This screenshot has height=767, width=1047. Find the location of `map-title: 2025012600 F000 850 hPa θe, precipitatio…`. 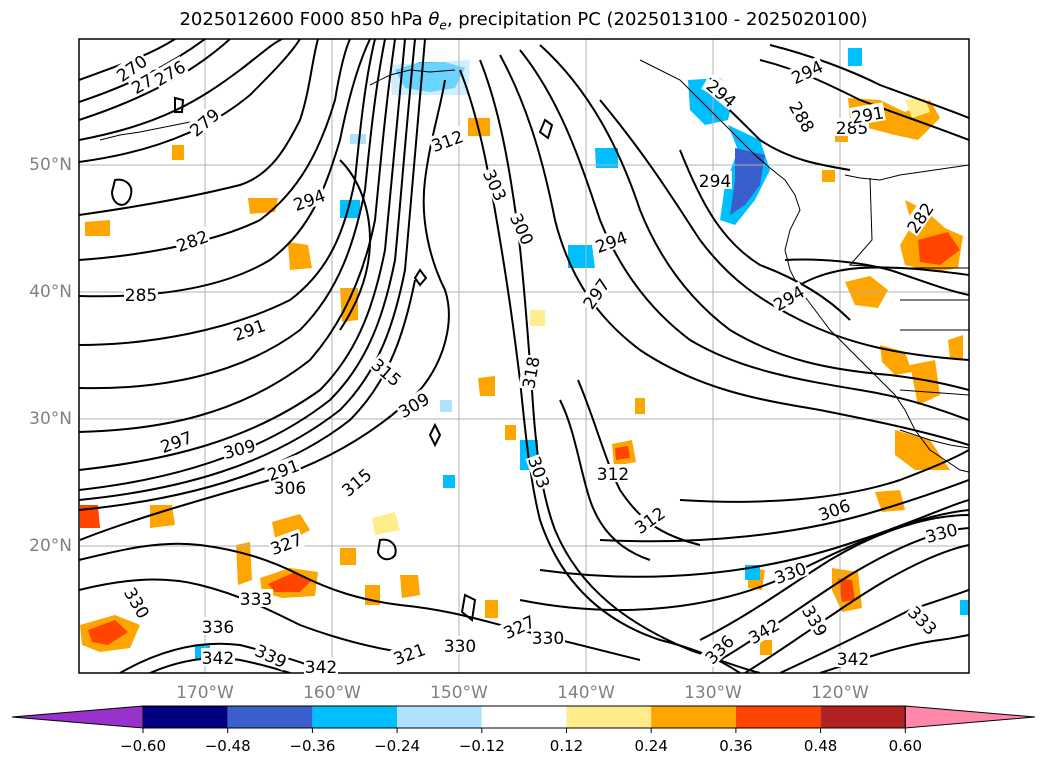

map-title: 2025012600 F000 850 hPa θe, precipitatio… is located at coordinates (523, 21).